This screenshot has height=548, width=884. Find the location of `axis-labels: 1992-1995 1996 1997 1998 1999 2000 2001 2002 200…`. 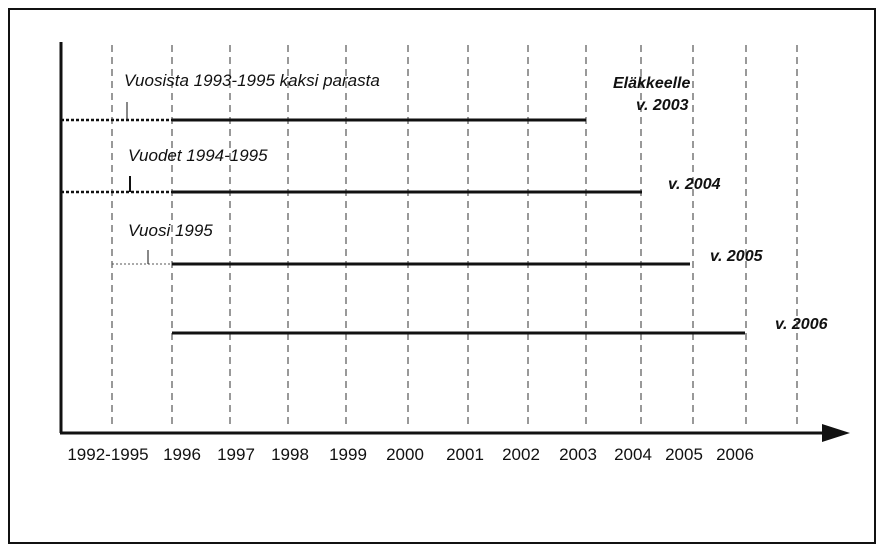

axis-labels: 1992-1995 1996 1997 1998 1999 2000 2001 2002 200… is located at coordinates (410, 454).